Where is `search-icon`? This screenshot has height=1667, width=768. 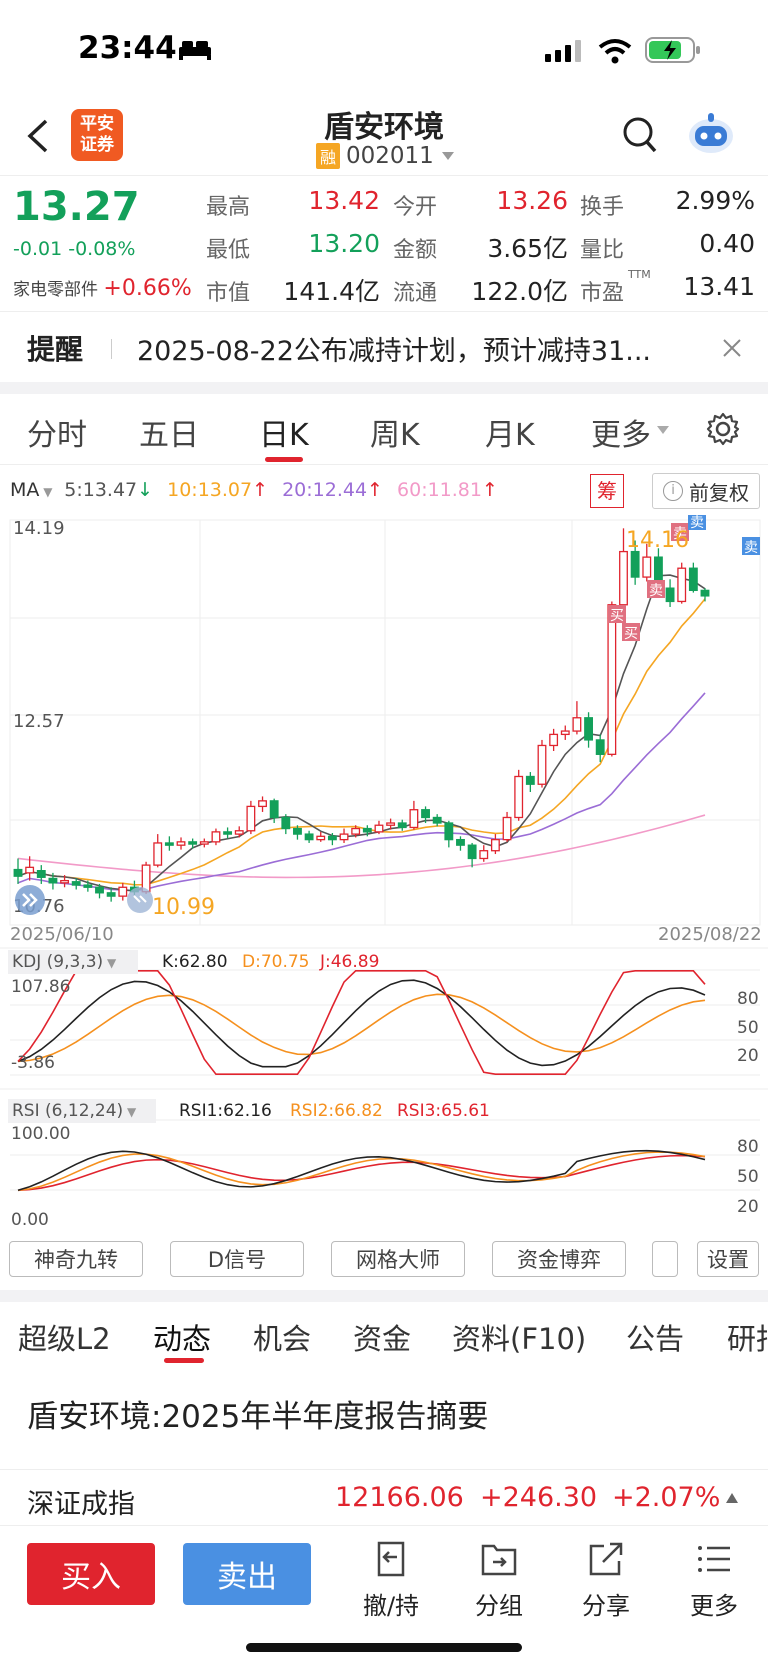
search-icon is located at coordinates (640, 135).